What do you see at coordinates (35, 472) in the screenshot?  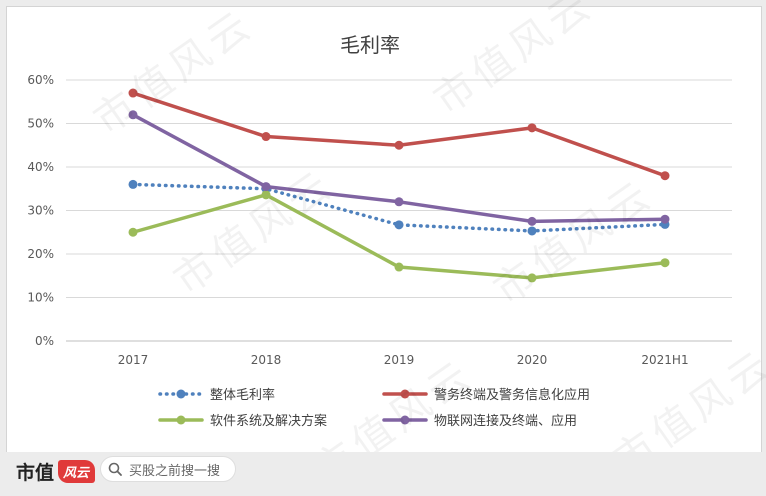 I see `brand-name: 市值` at bounding box center [35, 472].